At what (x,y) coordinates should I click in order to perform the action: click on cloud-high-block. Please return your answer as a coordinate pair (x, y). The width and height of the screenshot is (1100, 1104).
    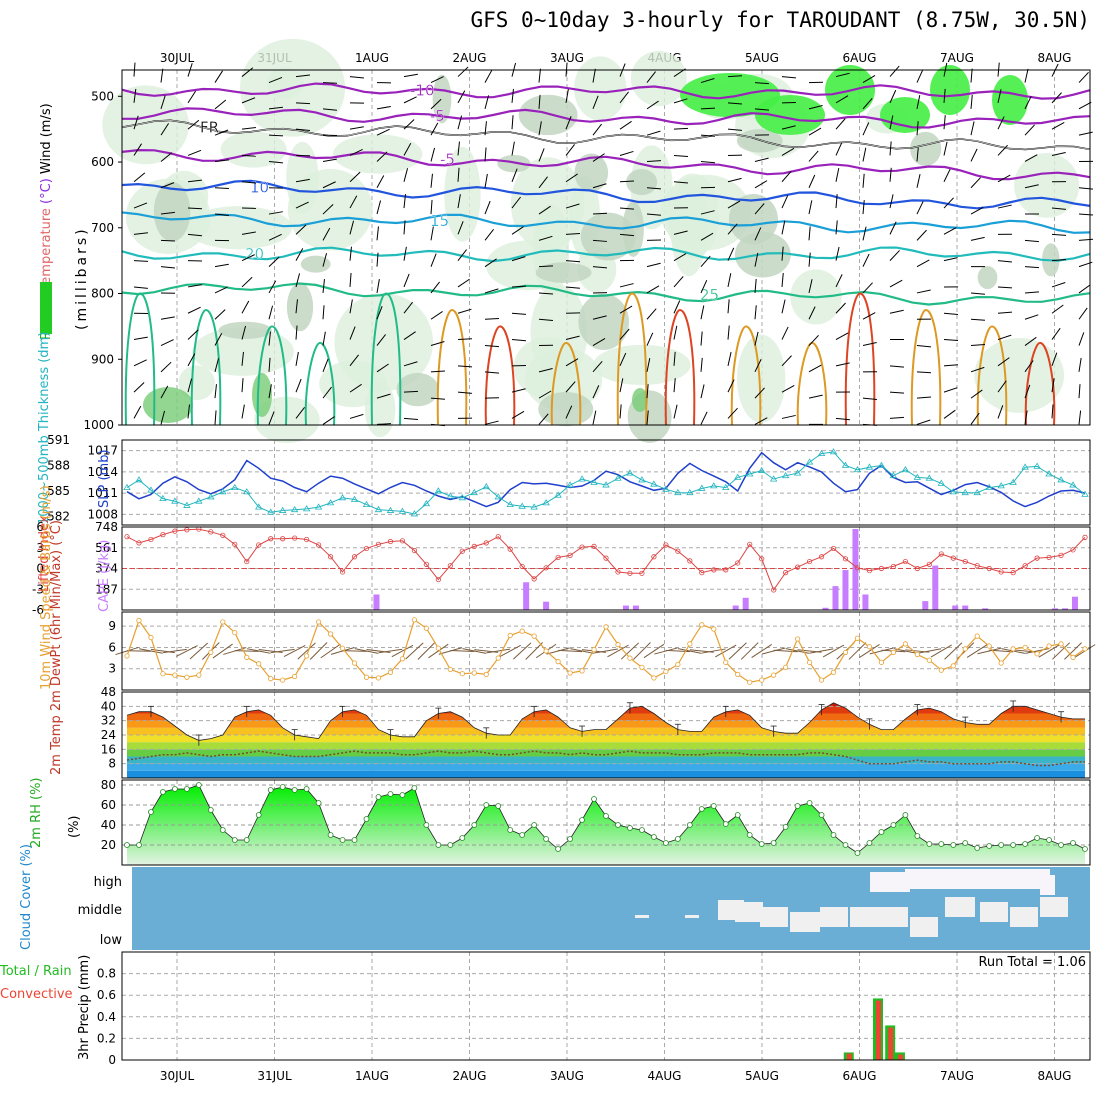
    Looking at the image, I should click on (1047, 885).